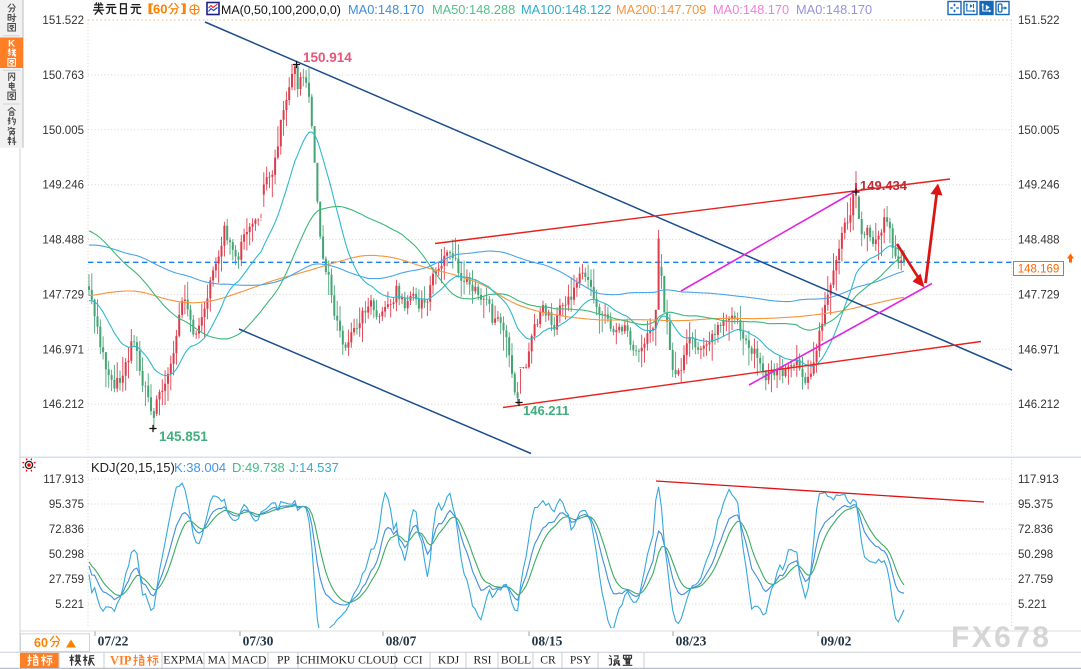  I want to click on svg-text: EXPMA, so click(183, 660).